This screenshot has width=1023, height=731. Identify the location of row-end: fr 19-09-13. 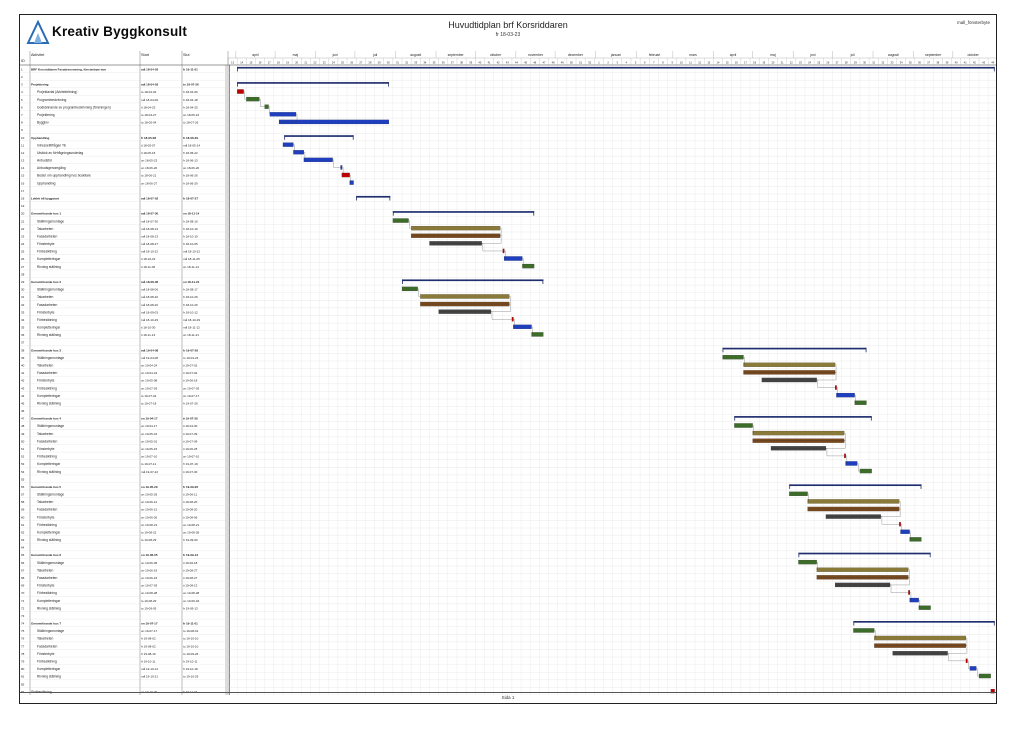
(190, 555).